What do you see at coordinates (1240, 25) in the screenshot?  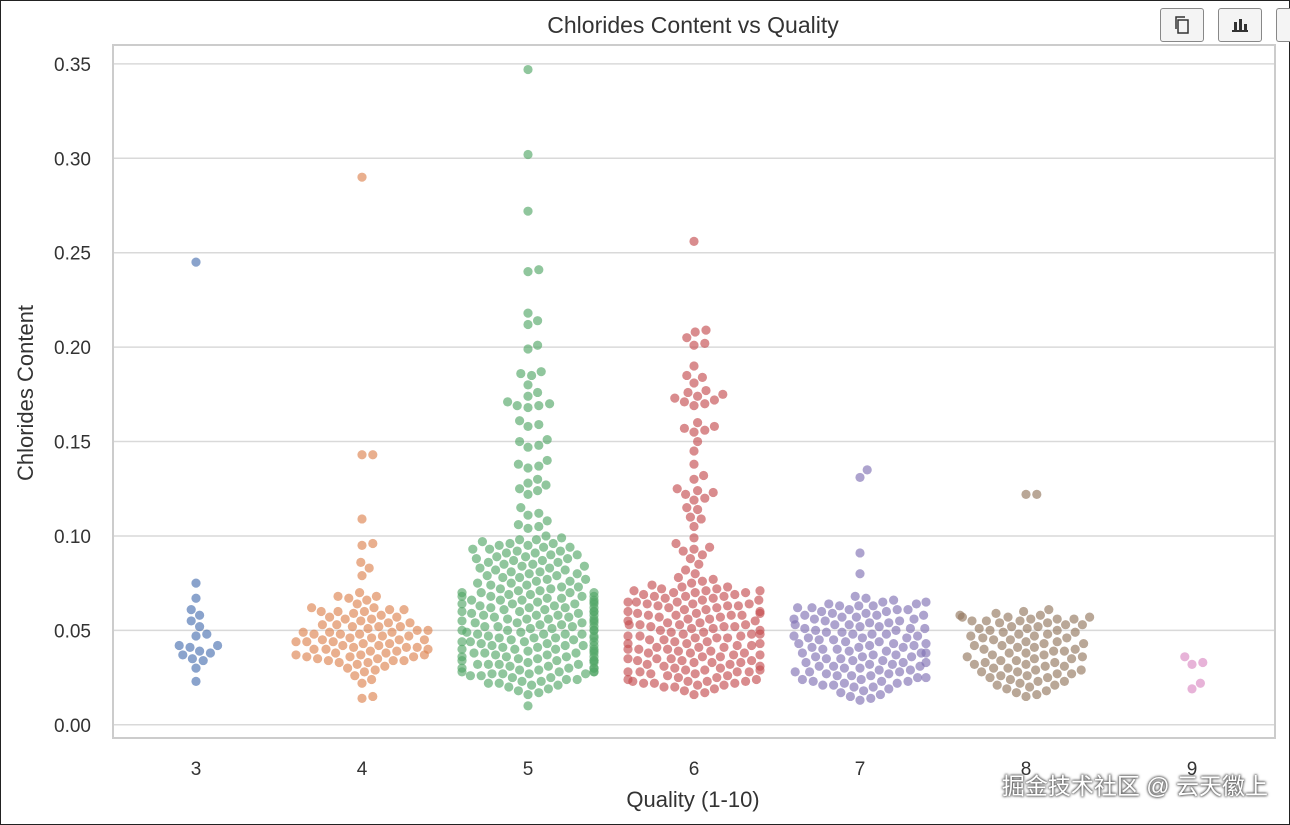 I see `chart-button` at bounding box center [1240, 25].